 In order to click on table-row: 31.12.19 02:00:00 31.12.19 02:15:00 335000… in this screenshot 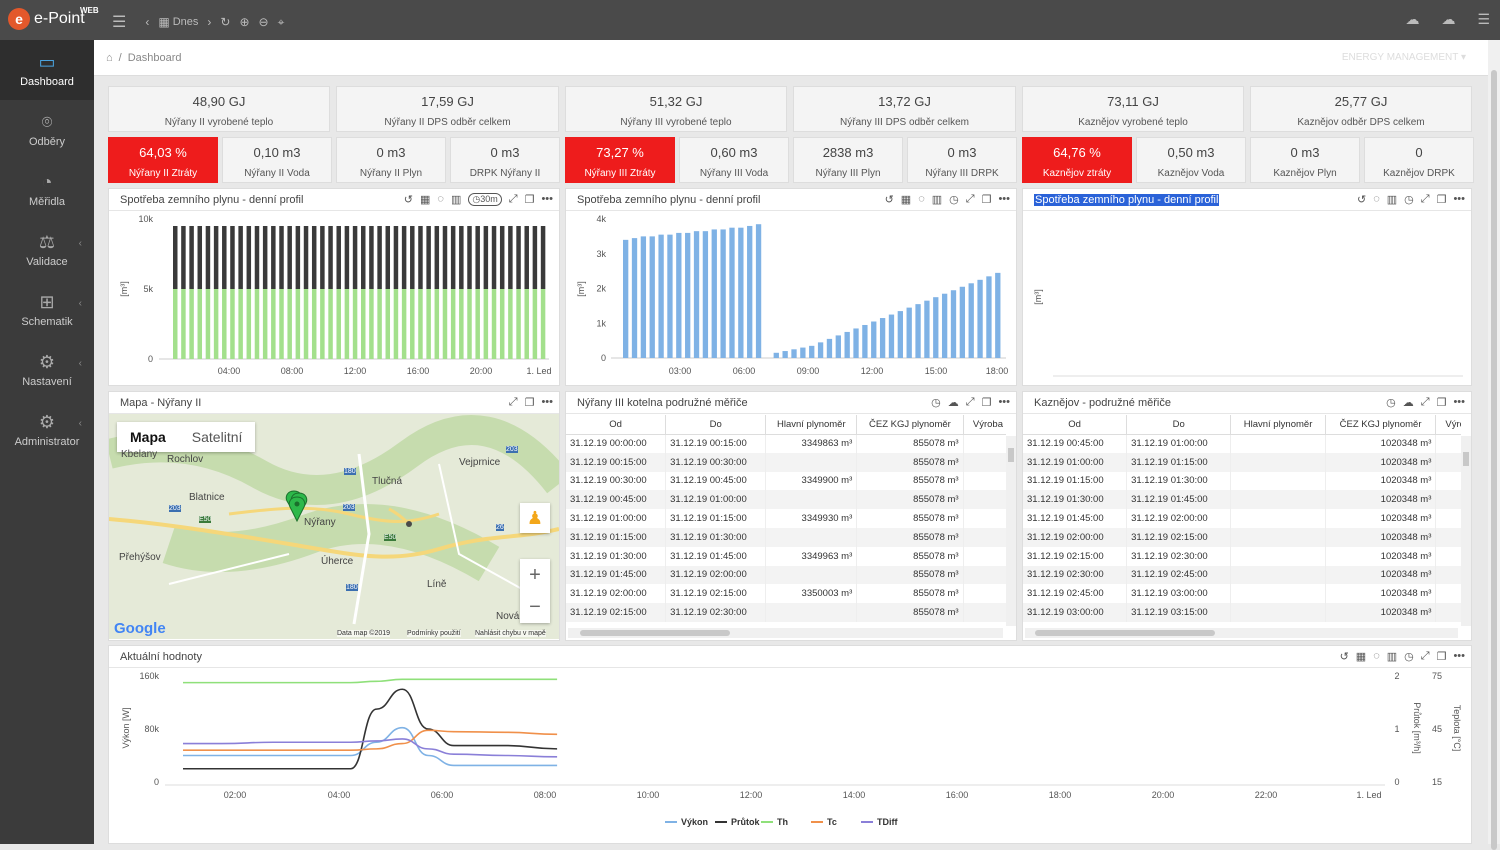, I will do `click(786, 594)`.